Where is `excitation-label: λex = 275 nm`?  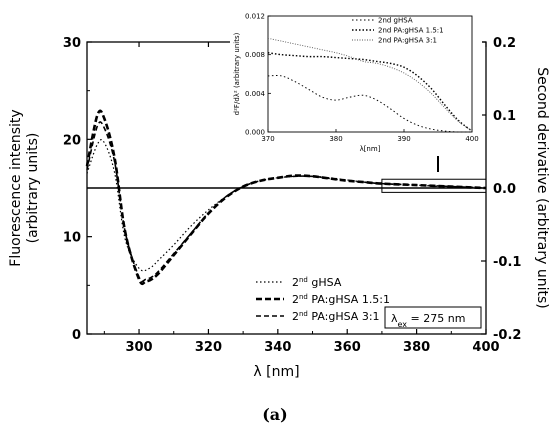
excitation-label: λex = 275 nm is located at coordinates (428, 320).